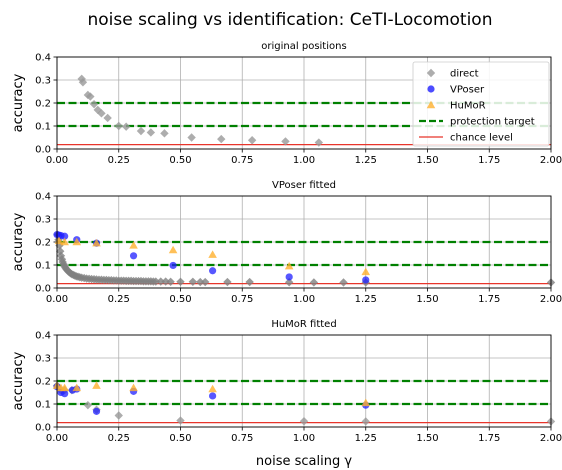  Describe the element at coordinates (431, 104) in the screenshot. I see `legend-swatch-humor` at that location.